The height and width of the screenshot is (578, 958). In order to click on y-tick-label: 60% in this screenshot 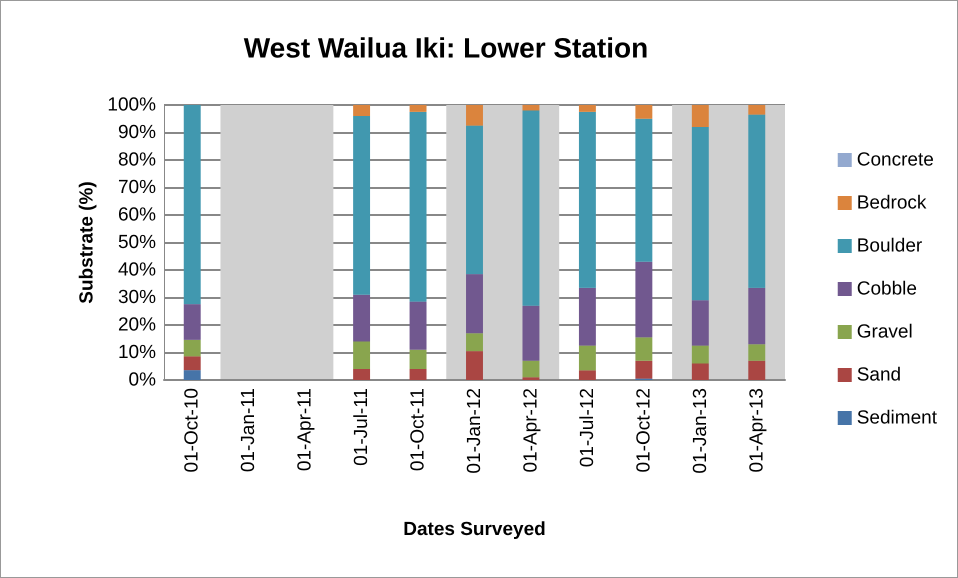, I will do `click(137, 215)`.